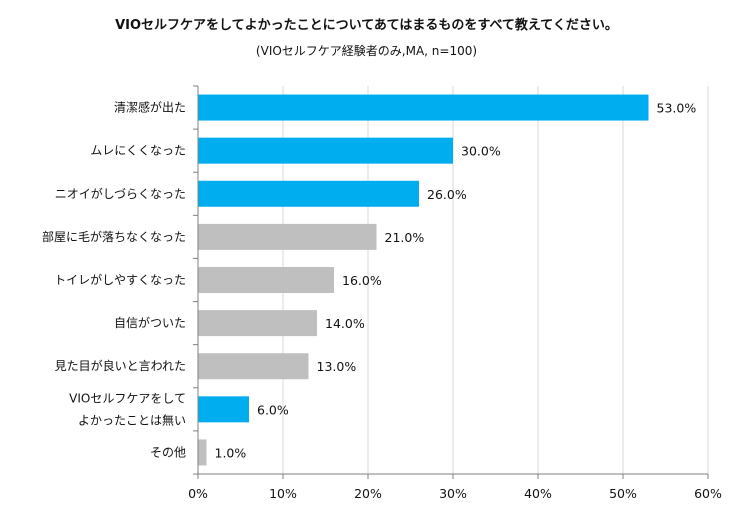 The height and width of the screenshot is (505, 733). Describe the element at coordinates (345, 323) in the screenshot. I see `value-label: 14.0%` at that location.